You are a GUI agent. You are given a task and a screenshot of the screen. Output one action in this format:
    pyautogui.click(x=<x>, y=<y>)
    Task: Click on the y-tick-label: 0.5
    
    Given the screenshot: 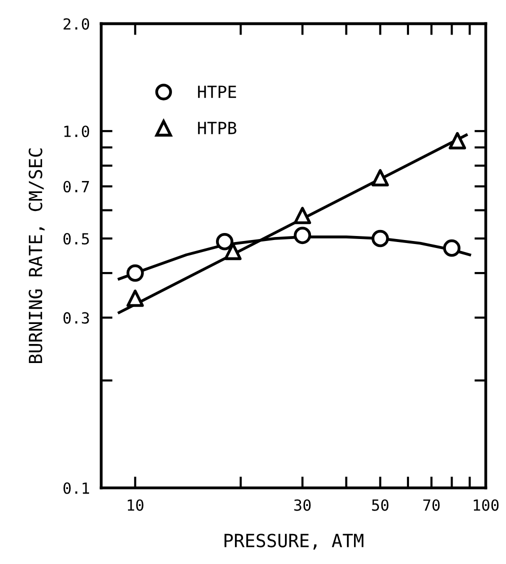 What is the action you would take?
    pyautogui.click(x=76, y=238)
    